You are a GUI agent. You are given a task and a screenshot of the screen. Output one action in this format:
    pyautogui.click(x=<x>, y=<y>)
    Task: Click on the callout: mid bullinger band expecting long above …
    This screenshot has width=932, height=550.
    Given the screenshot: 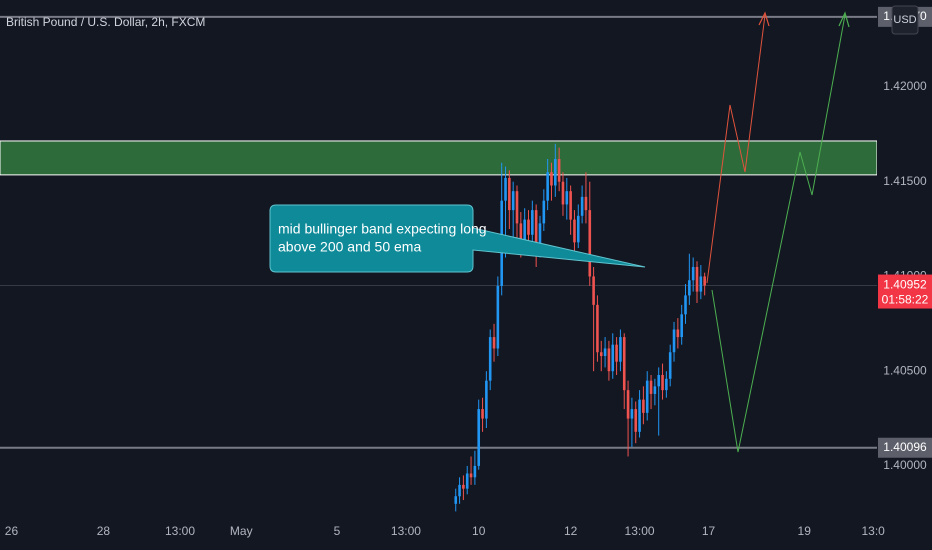 What is the action you would take?
    pyautogui.click(x=457, y=238)
    